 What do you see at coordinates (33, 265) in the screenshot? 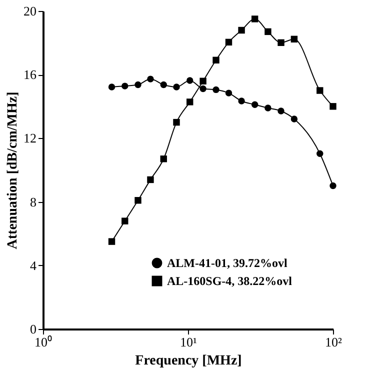
I see `y-tick-label: 4` at bounding box center [33, 265].